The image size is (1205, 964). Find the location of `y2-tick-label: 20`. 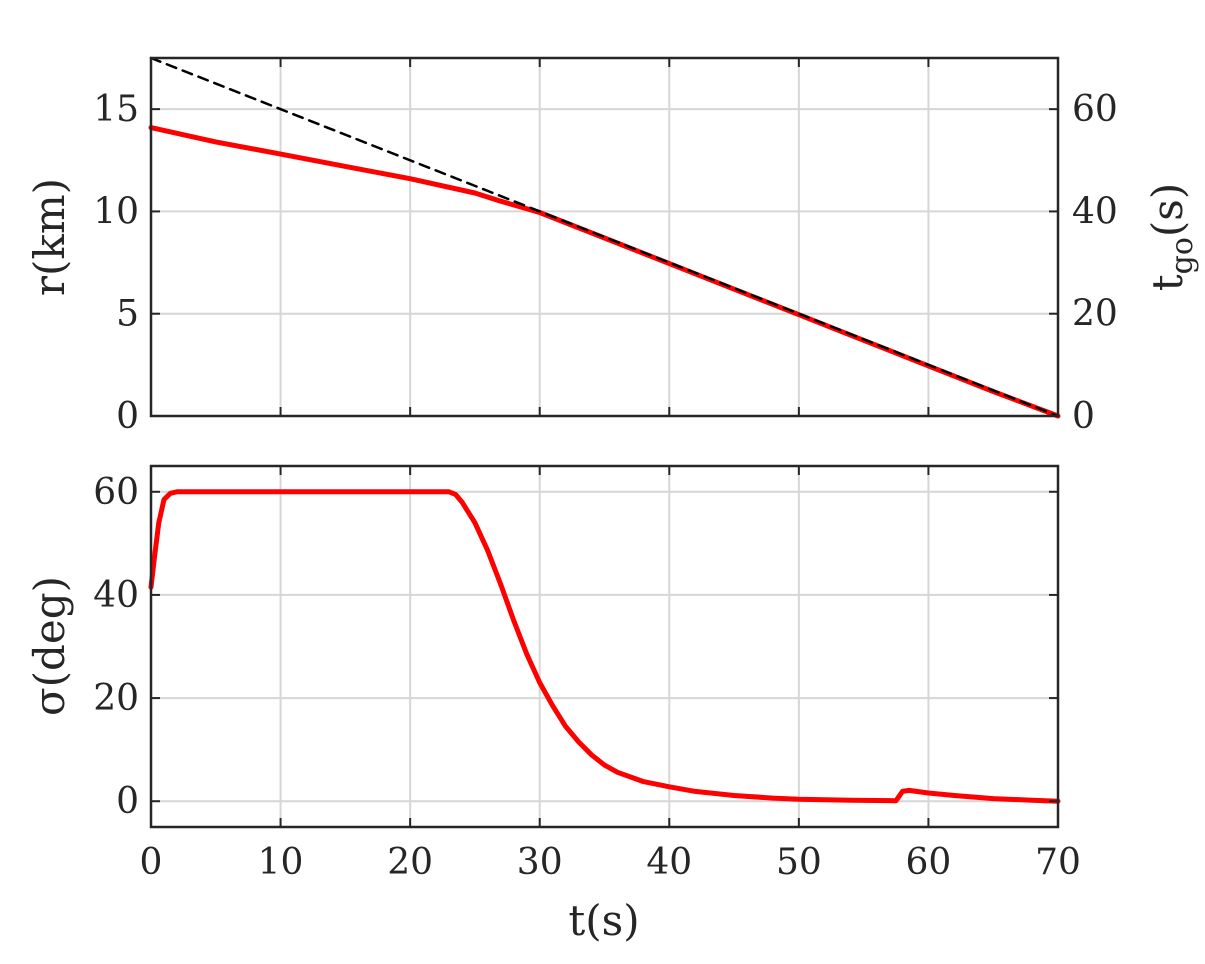

y2-tick-label: 20 is located at coordinates (1095, 314).